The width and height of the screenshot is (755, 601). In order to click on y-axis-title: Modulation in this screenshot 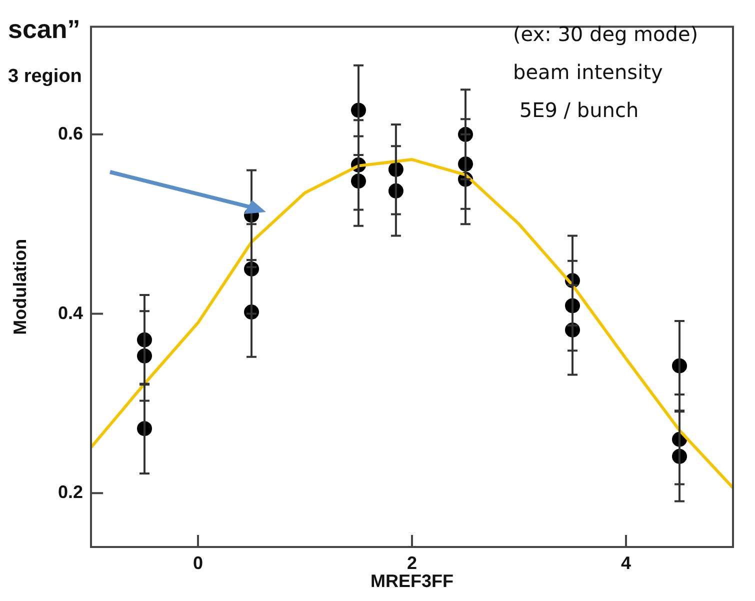, I will do `click(20, 286)`.